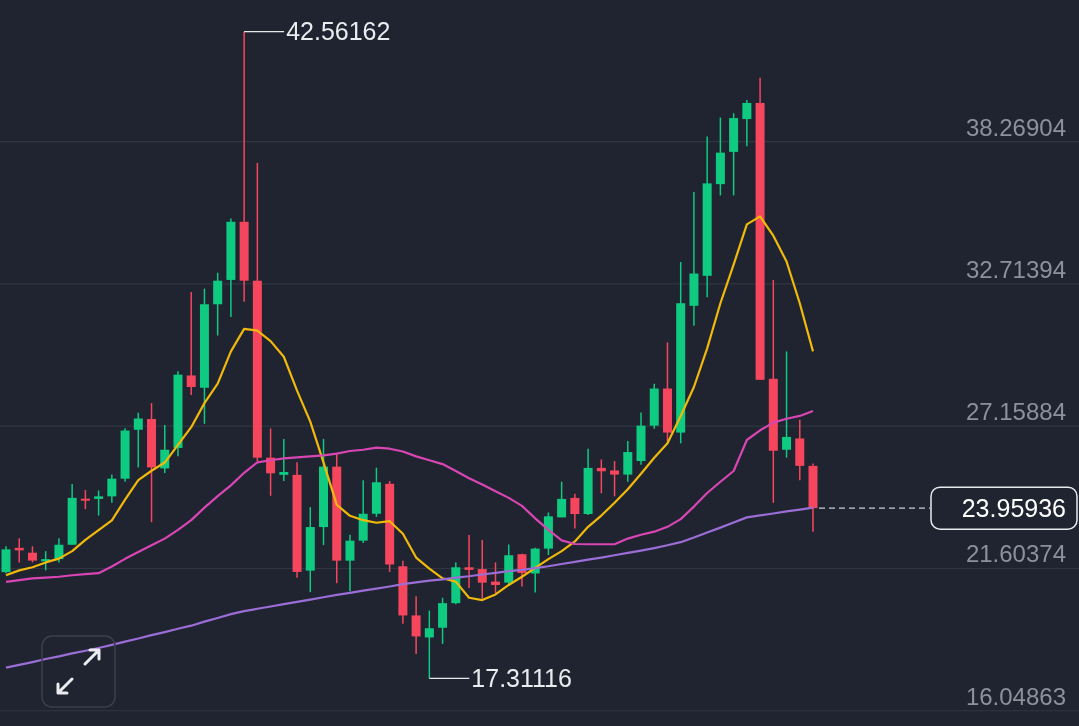 Image resolution: width=1079 pixels, height=726 pixels. Describe the element at coordinates (1015, 412) in the screenshot. I see `y-tick-label: 27.15884` at that location.